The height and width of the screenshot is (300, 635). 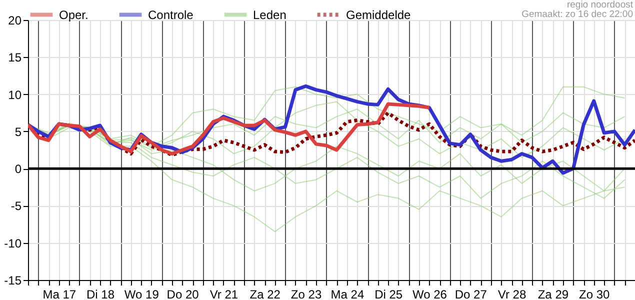 I want to click on legend-label: Gemiddelde, so click(x=379, y=15).